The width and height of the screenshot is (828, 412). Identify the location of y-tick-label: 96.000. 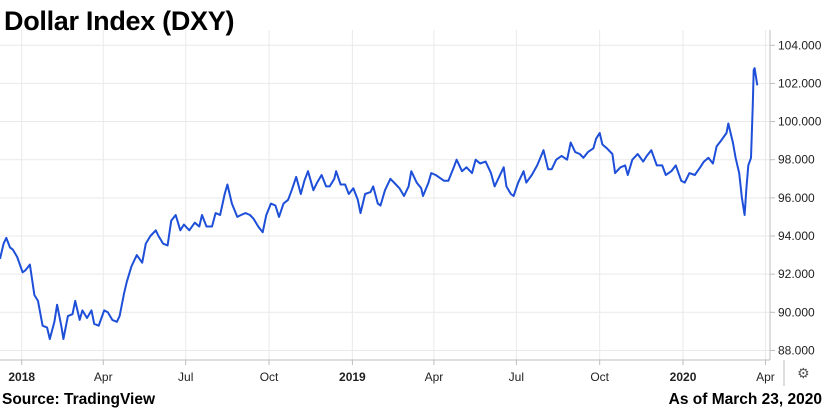
(796, 198).